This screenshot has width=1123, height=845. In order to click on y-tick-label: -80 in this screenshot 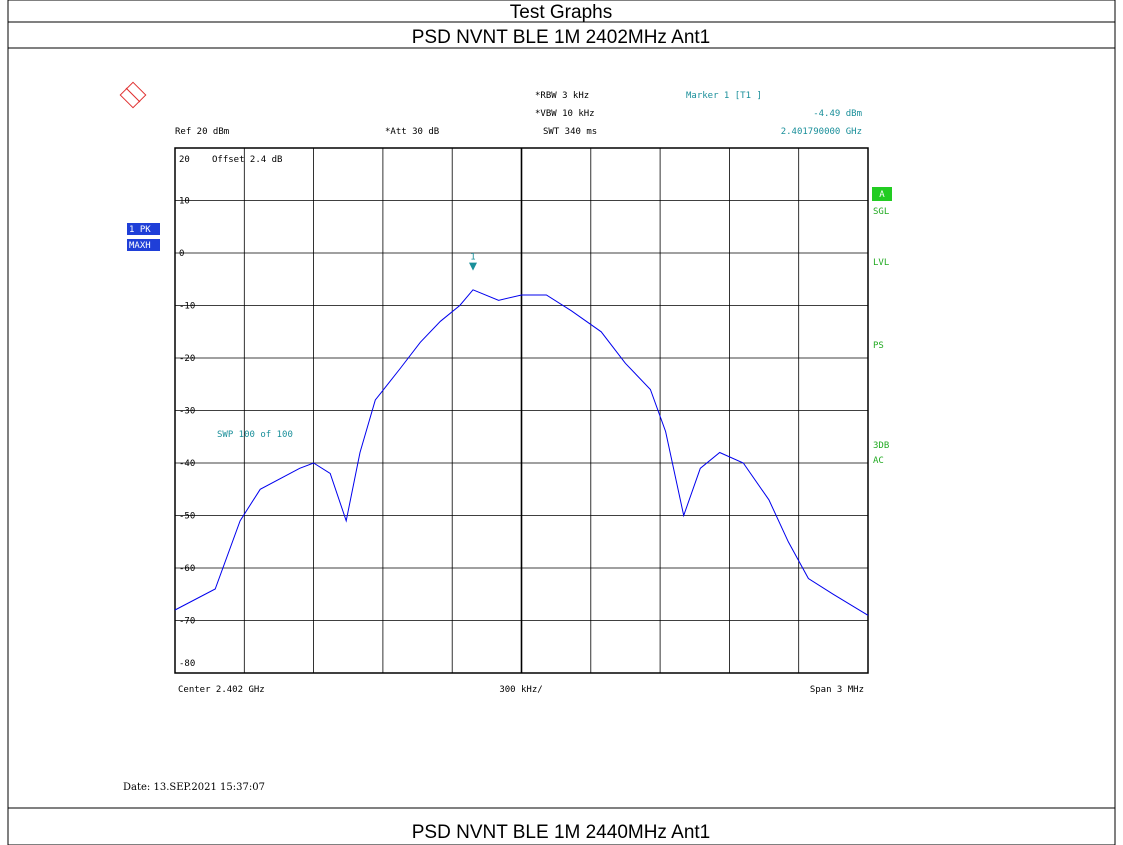, I will do `click(187, 664)`.